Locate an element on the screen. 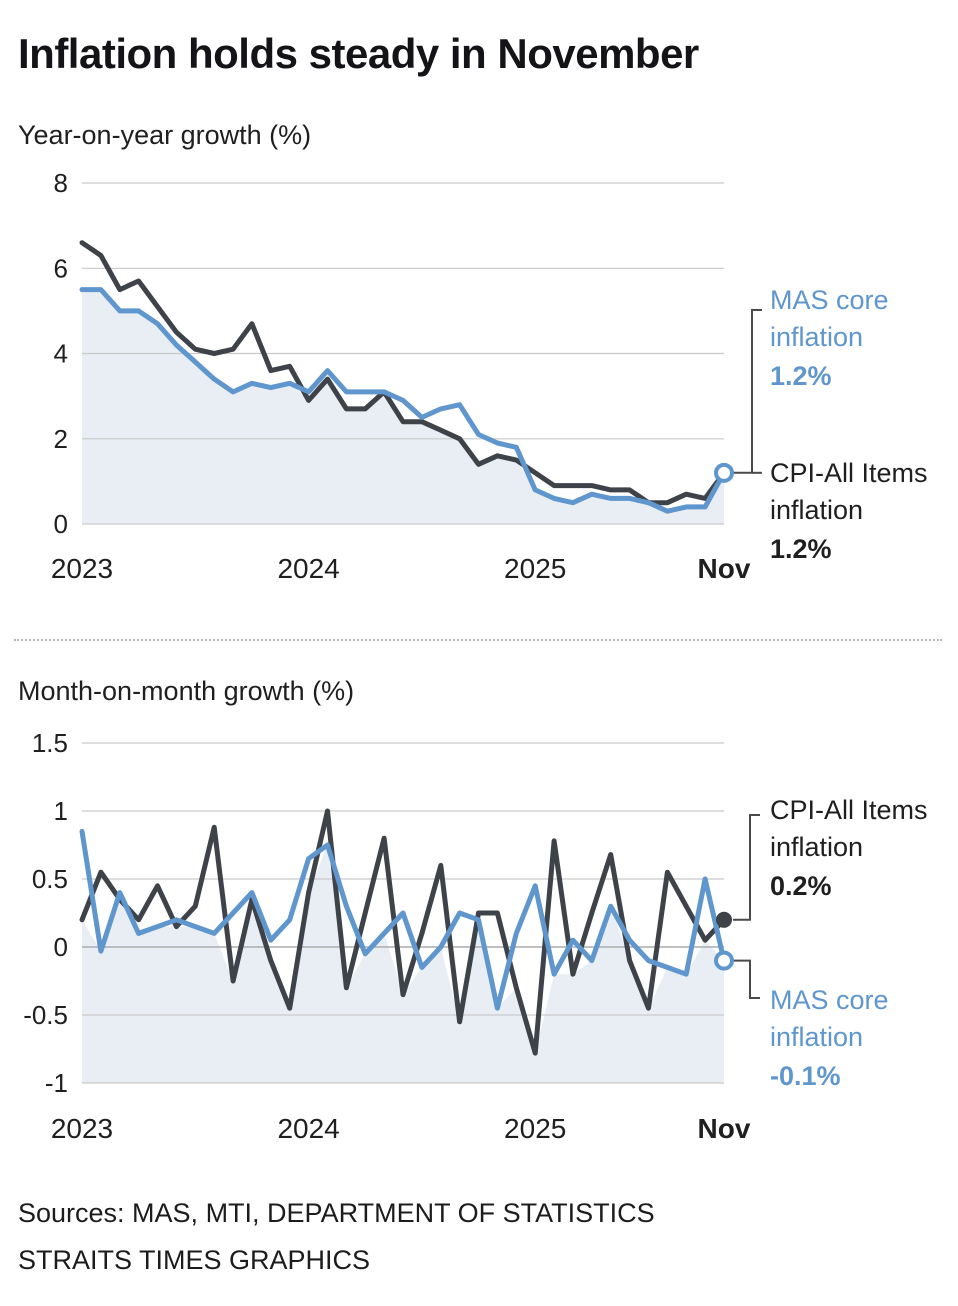 The width and height of the screenshot is (958, 1306). mom-chart-title: Month-on-month growth (%) is located at coordinates (186, 691).